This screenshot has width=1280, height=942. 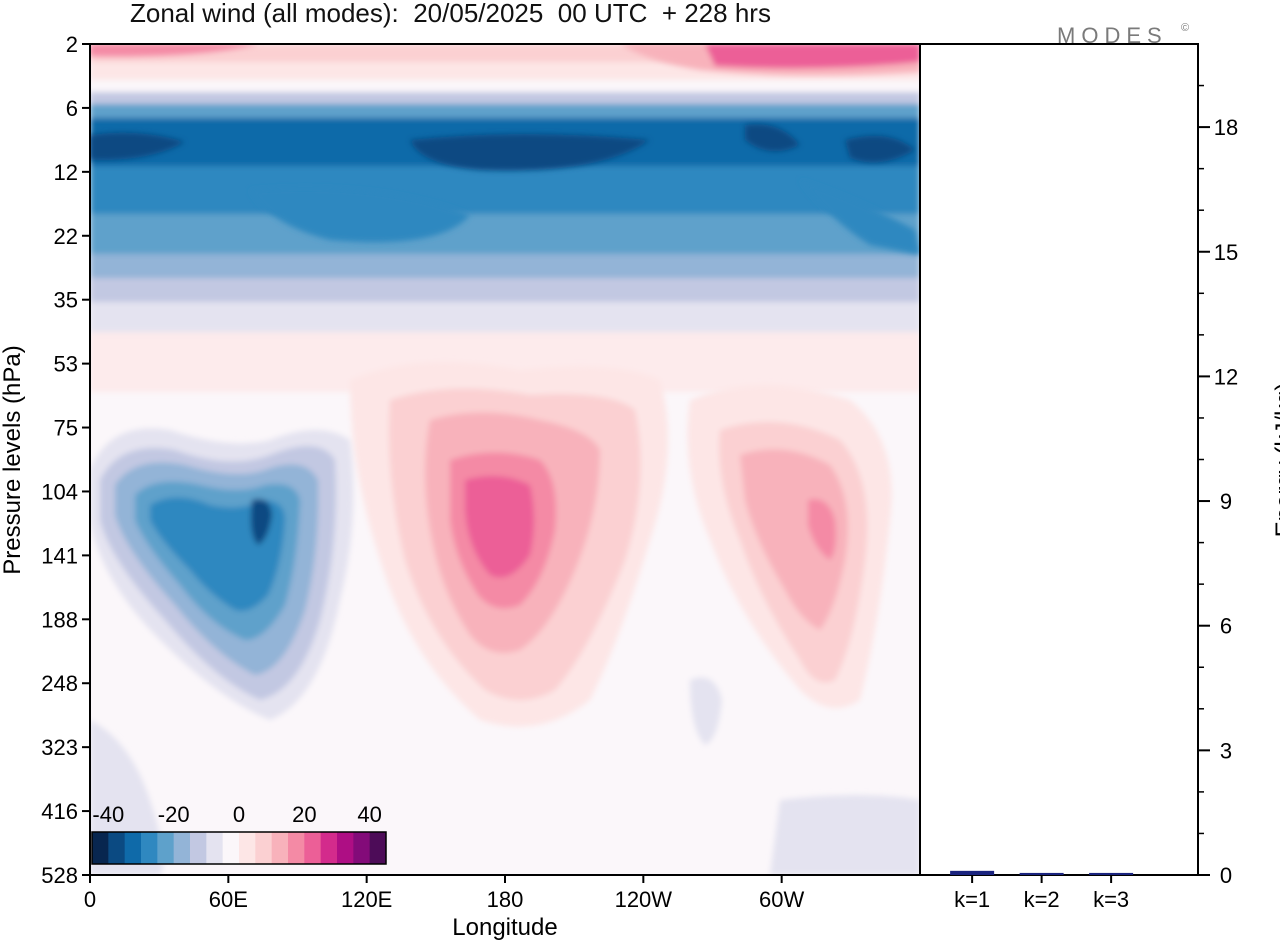 What do you see at coordinates (1226, 252) in the screenshot?
I see `energy-tick-label-5: 15` at bounding box center [1226, 252].